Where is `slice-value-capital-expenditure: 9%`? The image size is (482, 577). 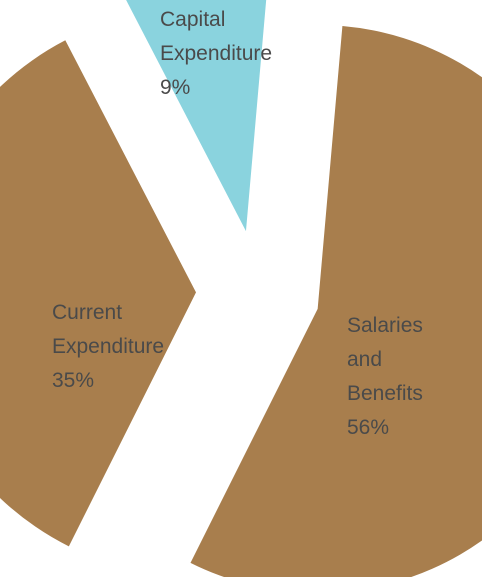
slice-value-capital-expenditure: 9% is located at coordinates (175, 87).